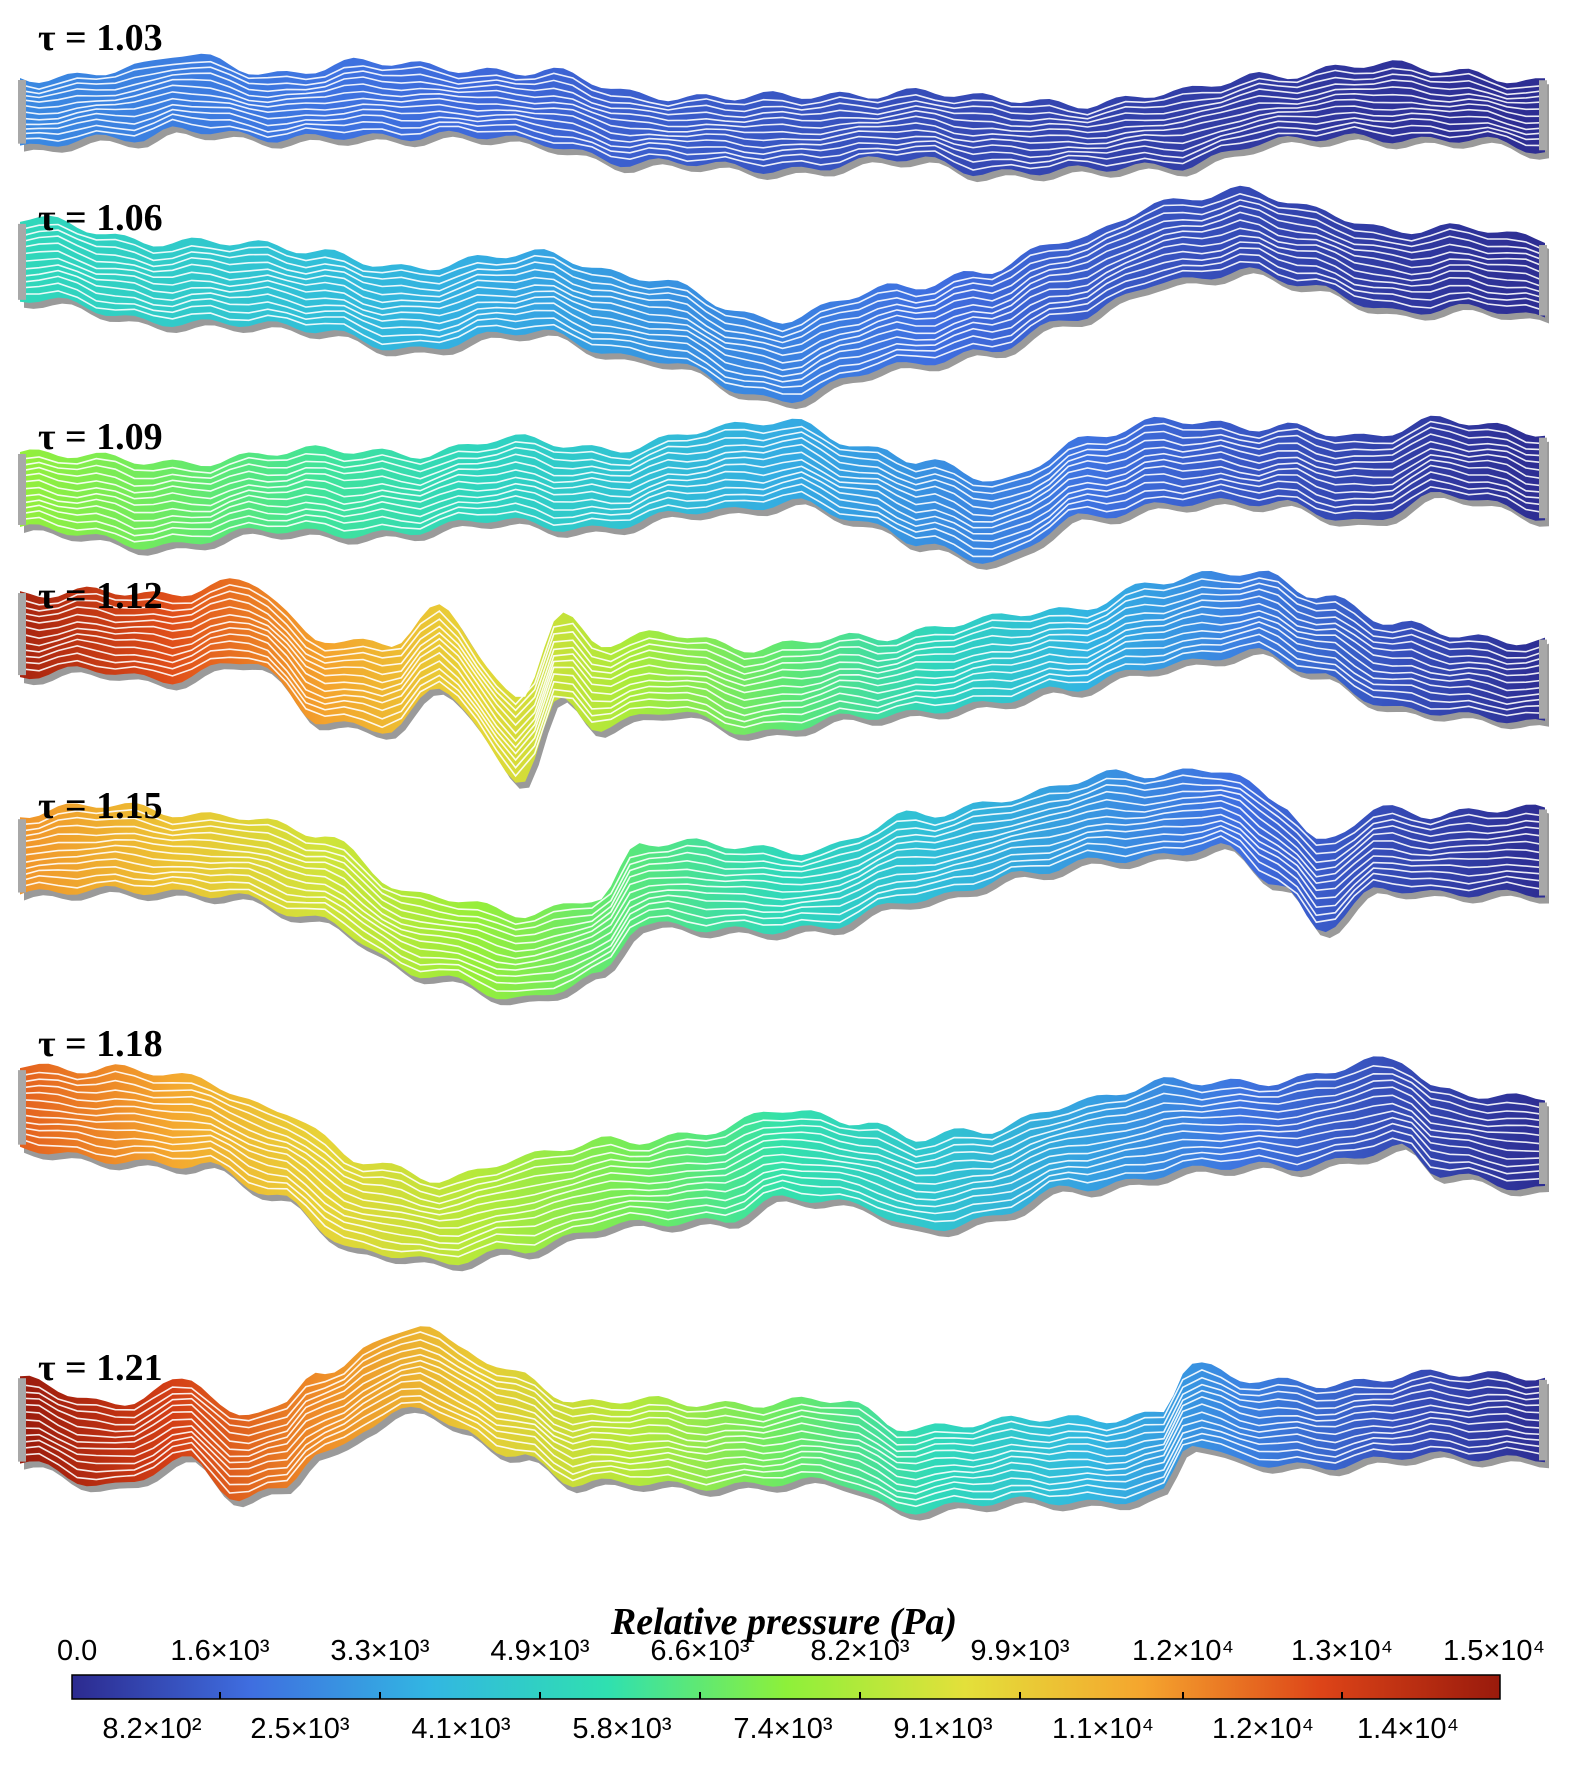  What do you see at coordinates (100, 1368) in the screenshot?
I see `panel-tau-label: τ = 1.21` at bounding box center [100, 1368].